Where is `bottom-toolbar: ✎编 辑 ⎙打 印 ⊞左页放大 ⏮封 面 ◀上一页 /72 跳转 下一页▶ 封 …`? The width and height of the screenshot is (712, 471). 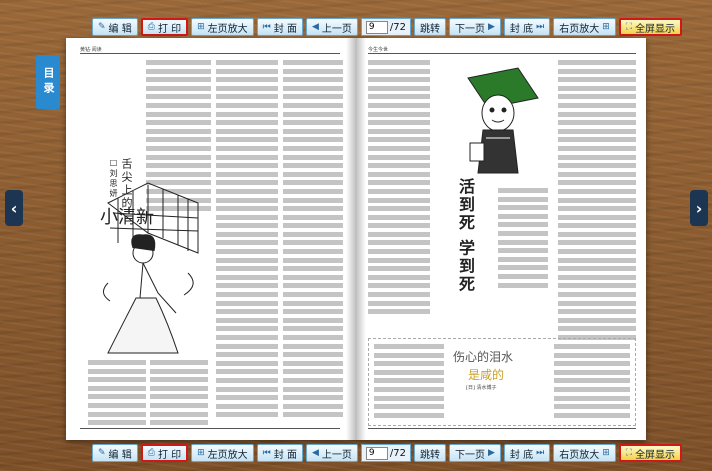 bottom-toolbar: ✎编 辑 ⎙打 印 ⊞左页放大 ⏮封 面 ◀上一页 /72 跳转 下一页▶ 封 … is located at coordinates (387, 453).